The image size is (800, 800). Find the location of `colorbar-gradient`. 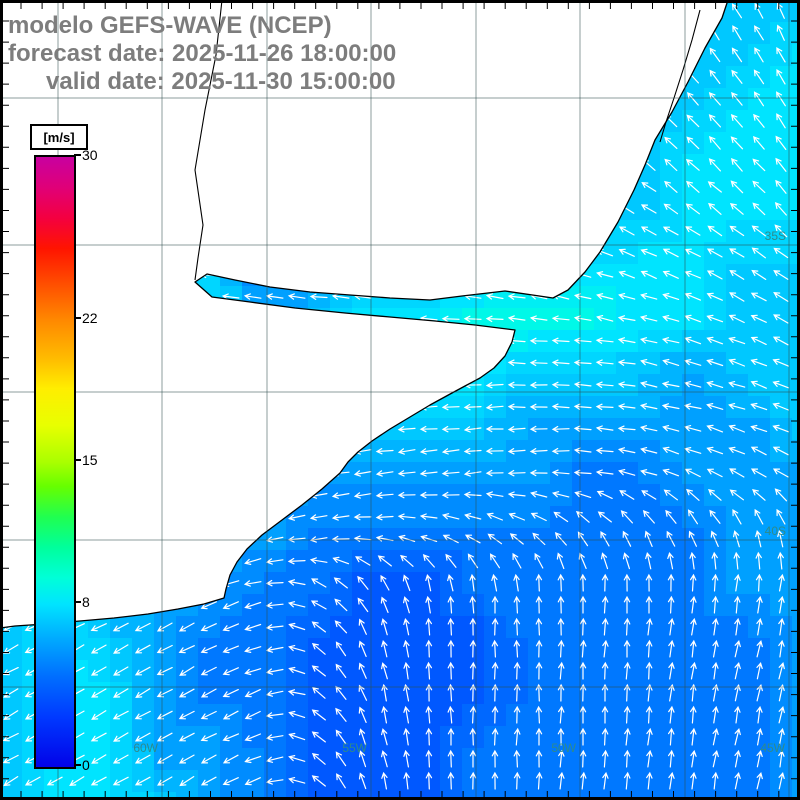

colorbar-gradient is located at coordinates (55, 462).